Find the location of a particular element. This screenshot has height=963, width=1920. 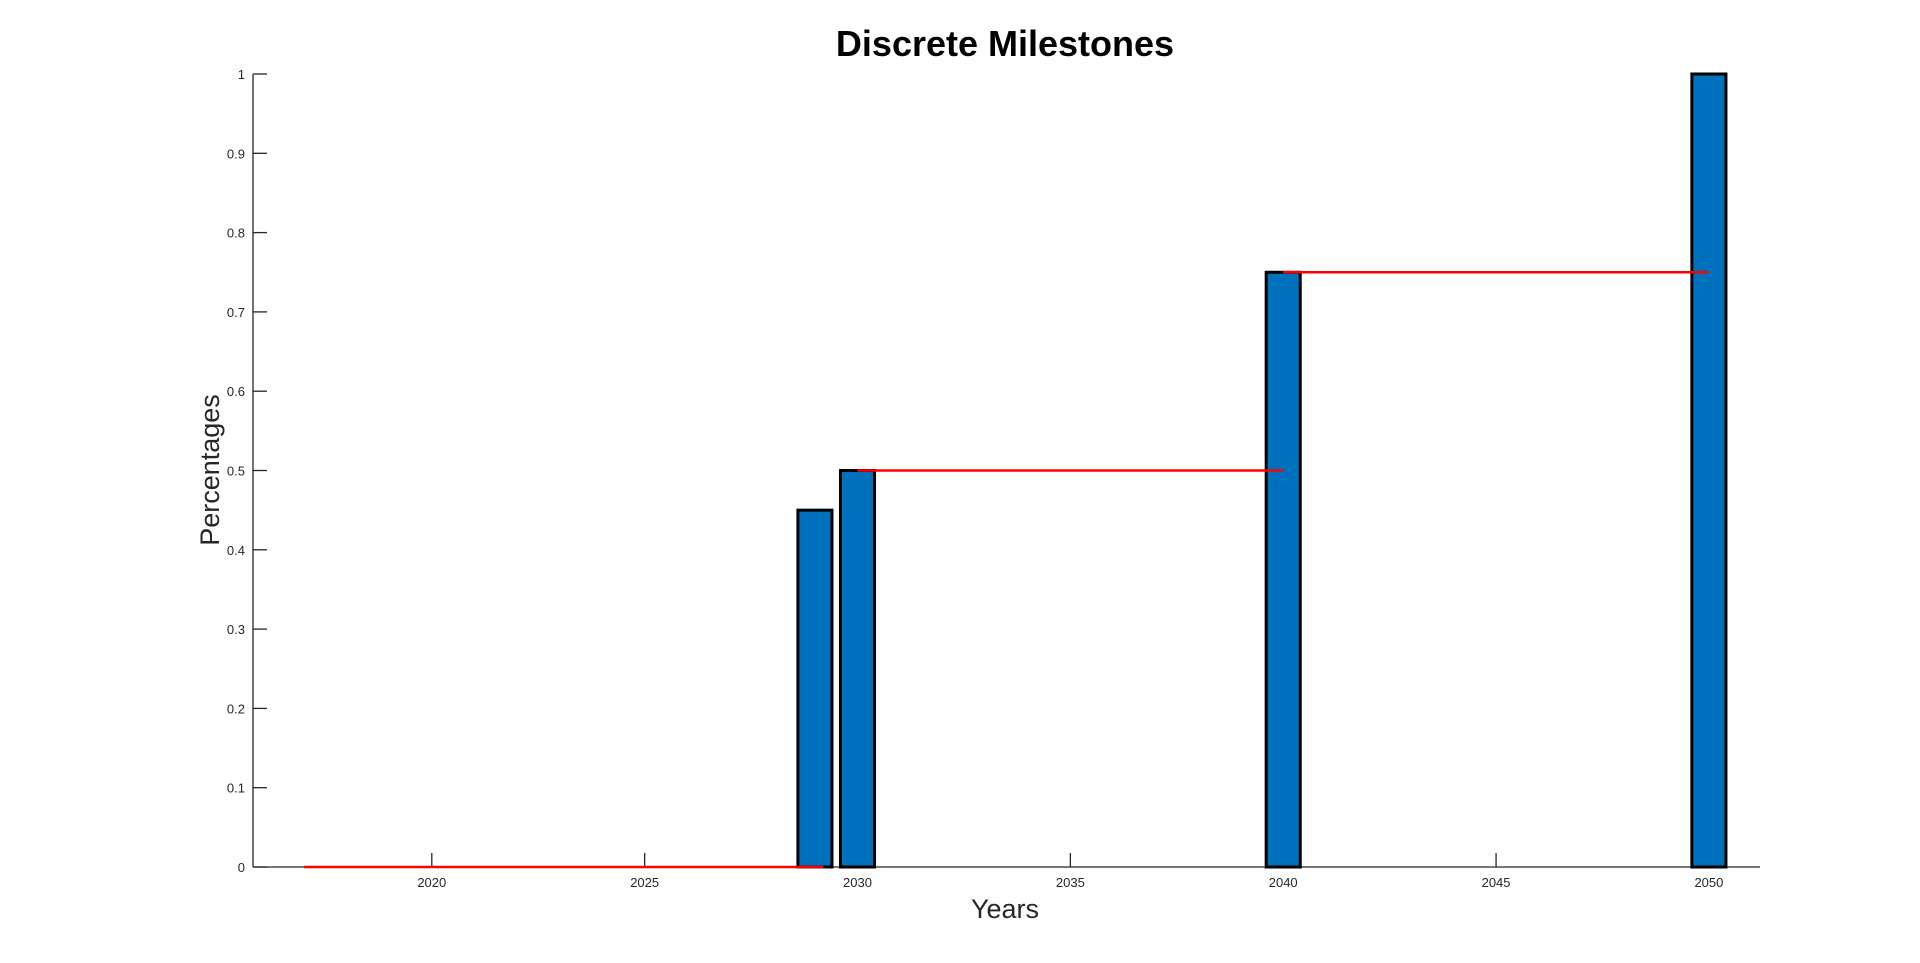

x-tick-label: 2045 is located at coordinates (1496, 882).